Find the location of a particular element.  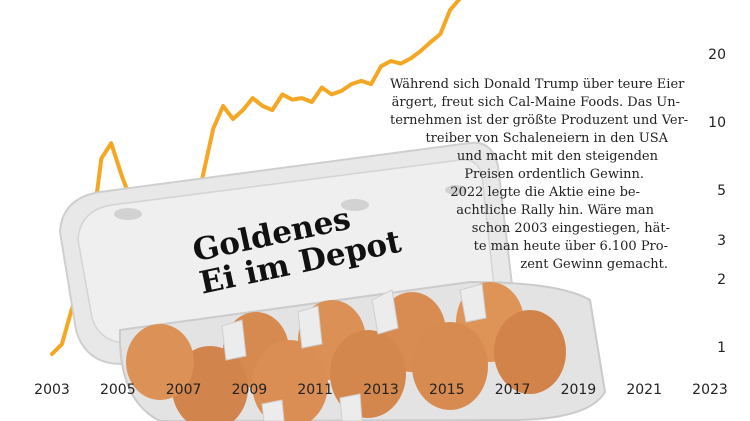

article-line: Preisen ordentlich Gewinn. is located at coordinates (554, 174).